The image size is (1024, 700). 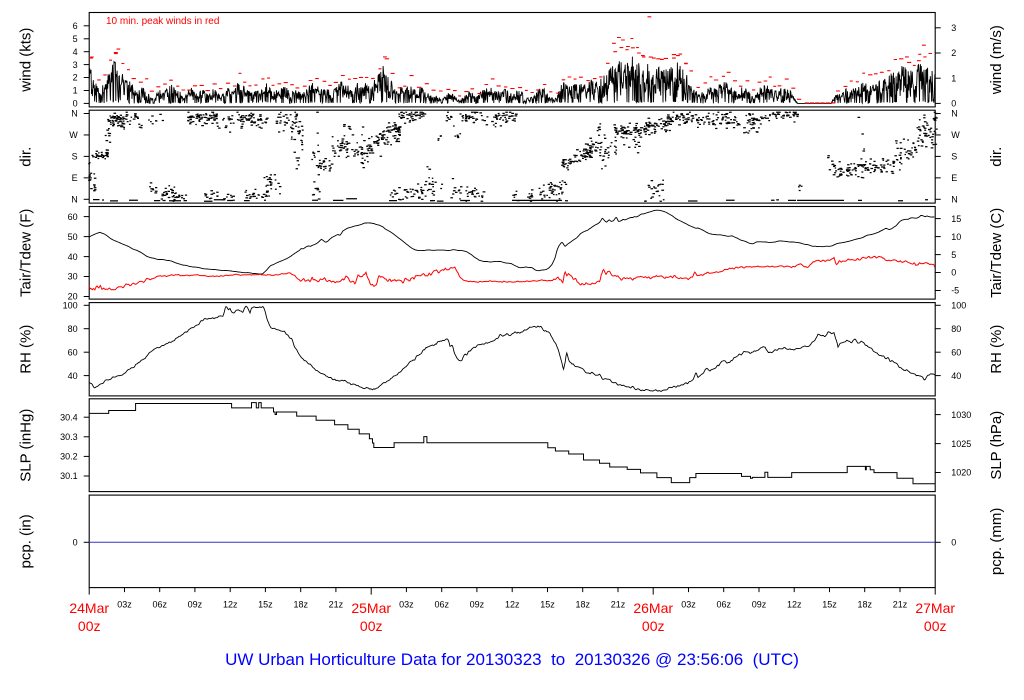 What do you see at coordinates (69, 417) in the screenshot?
I see `svg-text: 30.4` at bounding box center [69, 417].